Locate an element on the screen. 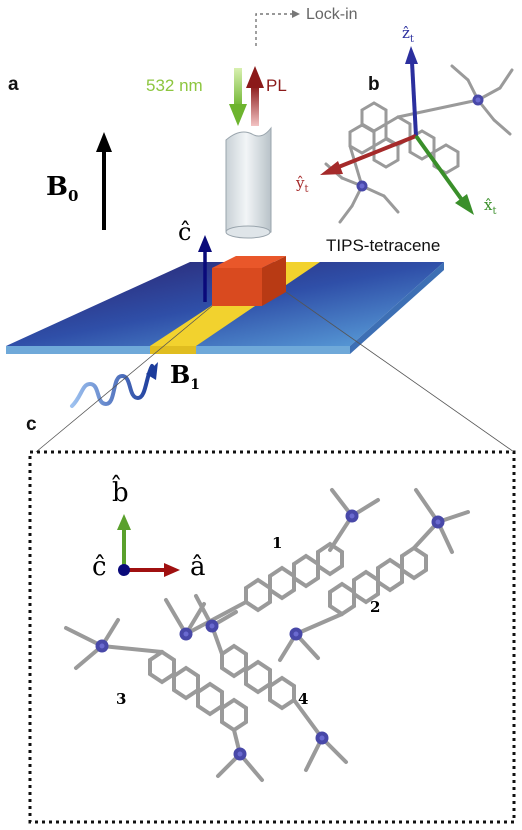  molecule-label-4: 4 is located at coordinates (303, 699).